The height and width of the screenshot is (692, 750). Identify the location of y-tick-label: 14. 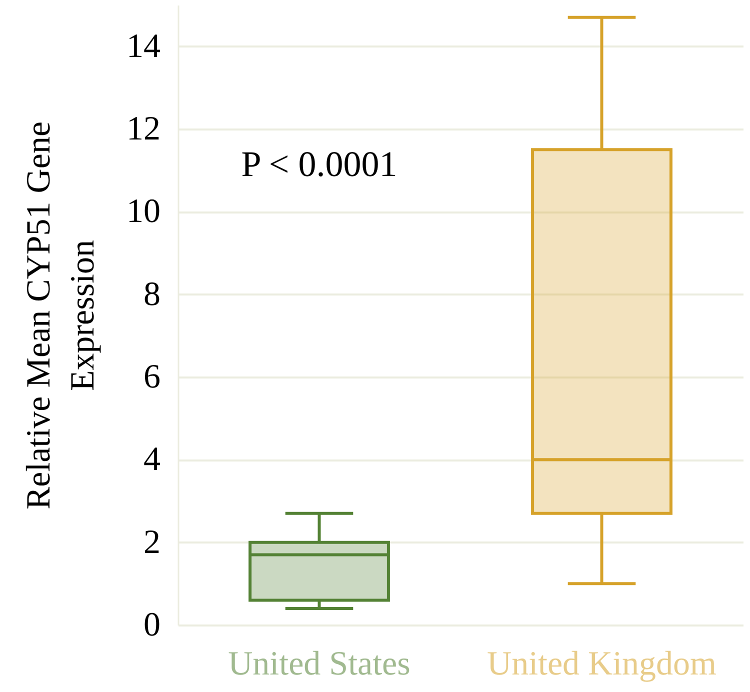
(143, 46).